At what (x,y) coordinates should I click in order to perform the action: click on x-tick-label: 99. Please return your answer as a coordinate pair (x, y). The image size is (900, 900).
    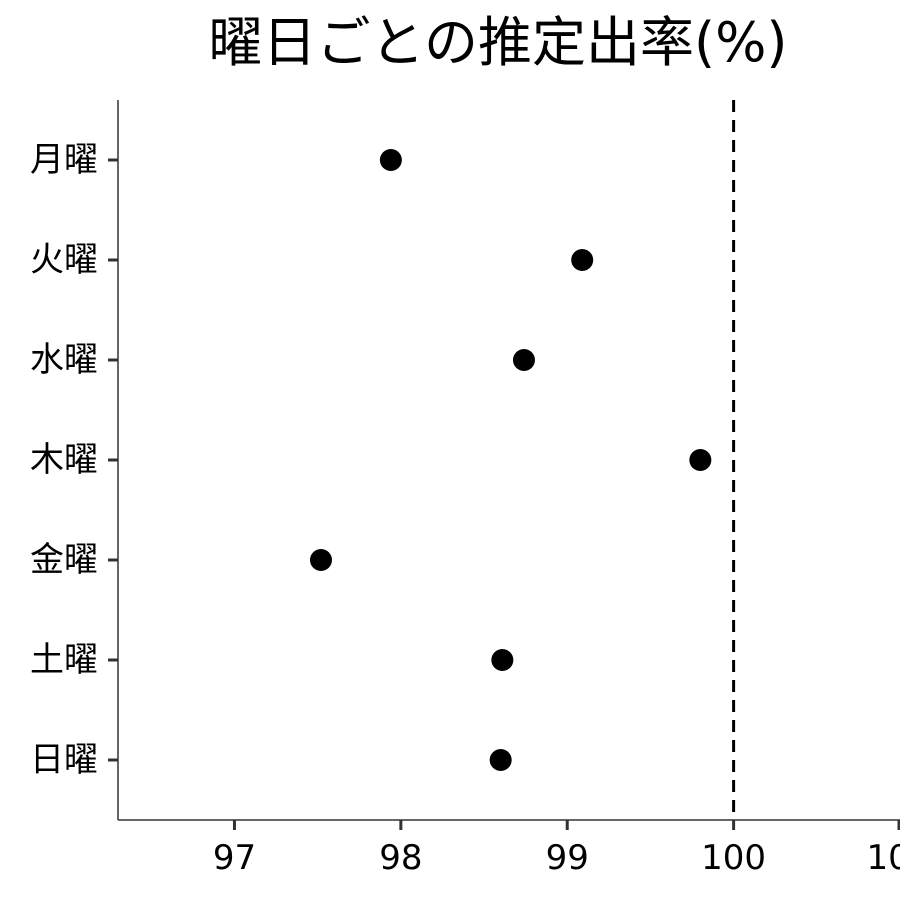
    Looking at the image, I should click on (567, 858).